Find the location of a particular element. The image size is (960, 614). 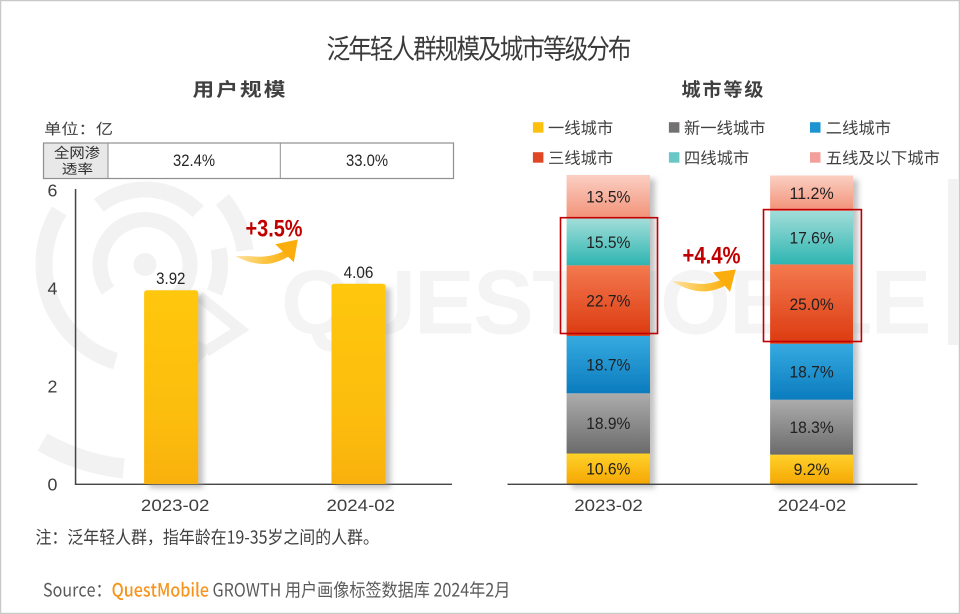

svg-text: 2 is located at coordinates (53, 386).